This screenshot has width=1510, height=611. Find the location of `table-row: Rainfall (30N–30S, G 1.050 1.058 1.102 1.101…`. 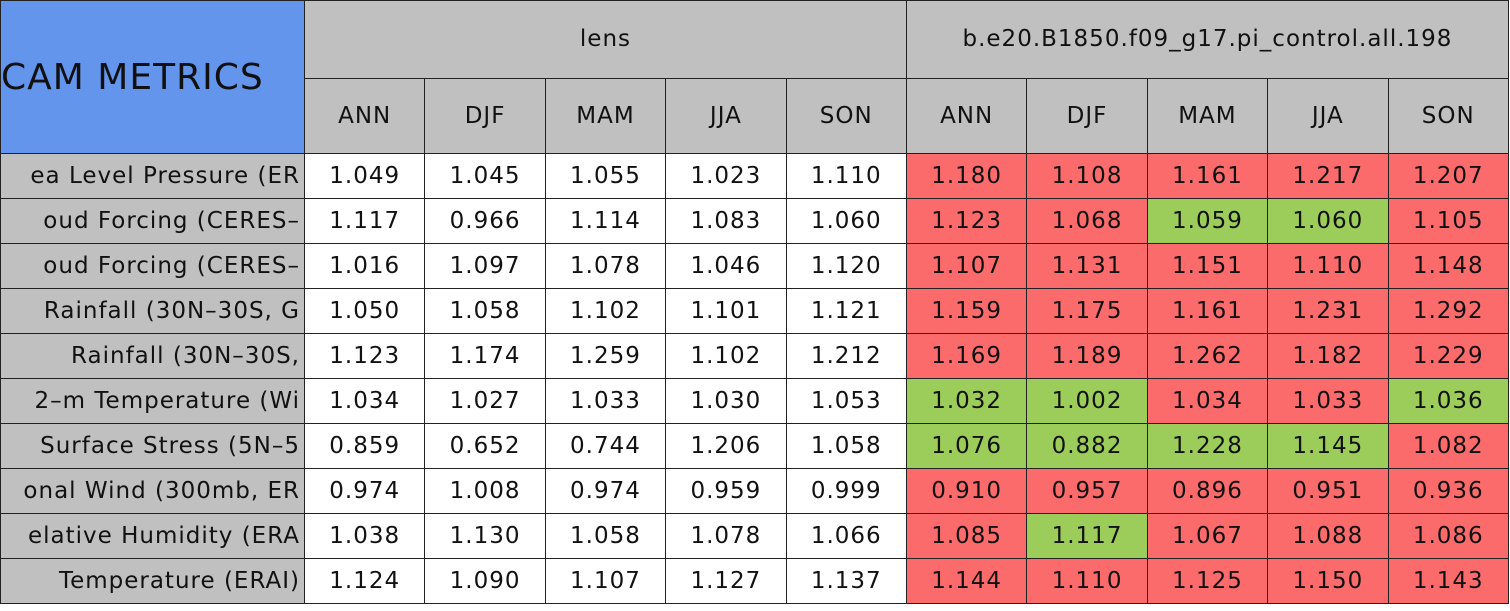

table-row: Rainfall (30N–30S, G 1.050 1.058 1.102 1.101… is located at coordinates (754, 311).